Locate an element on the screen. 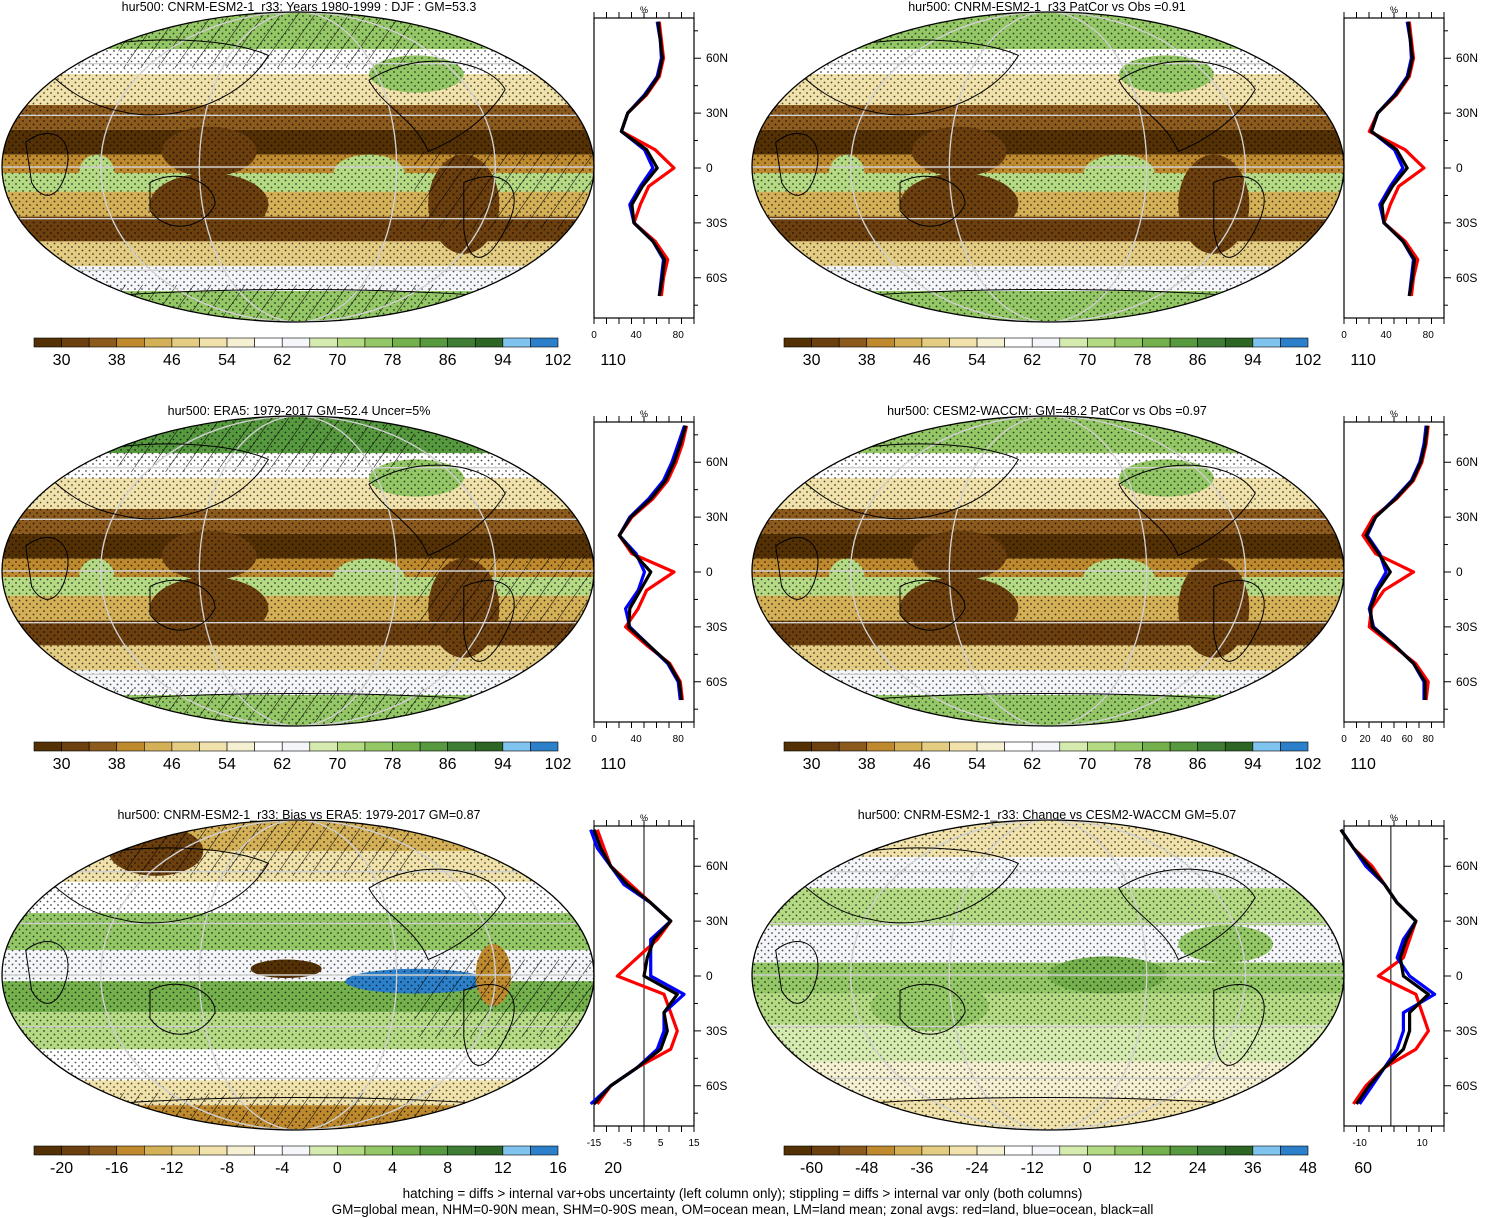 This screenshot has height=1218, width=1485. profile-xtick-label: -10 is located at coordinates (1359, 1143).